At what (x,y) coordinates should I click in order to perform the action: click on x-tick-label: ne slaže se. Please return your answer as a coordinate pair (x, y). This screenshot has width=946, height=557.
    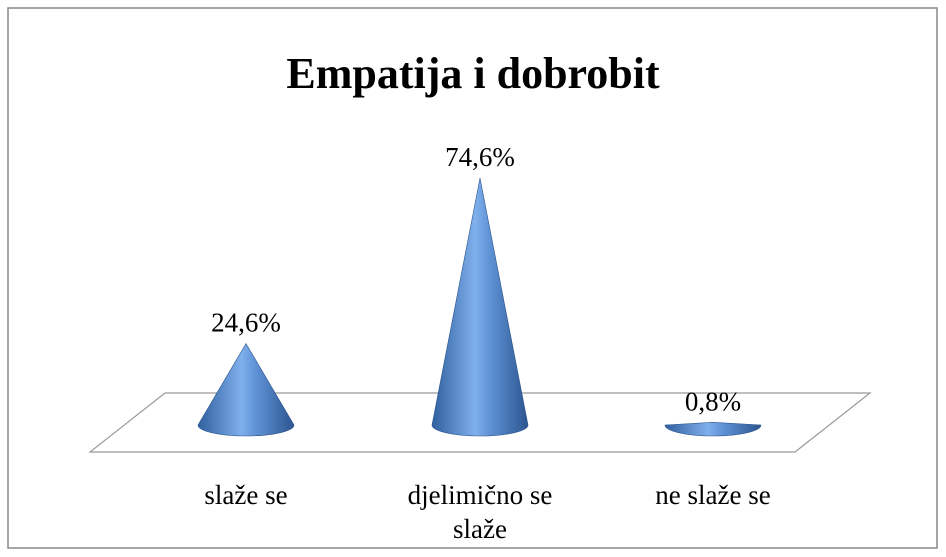
    Looking at the image, I should click on (713, 495).